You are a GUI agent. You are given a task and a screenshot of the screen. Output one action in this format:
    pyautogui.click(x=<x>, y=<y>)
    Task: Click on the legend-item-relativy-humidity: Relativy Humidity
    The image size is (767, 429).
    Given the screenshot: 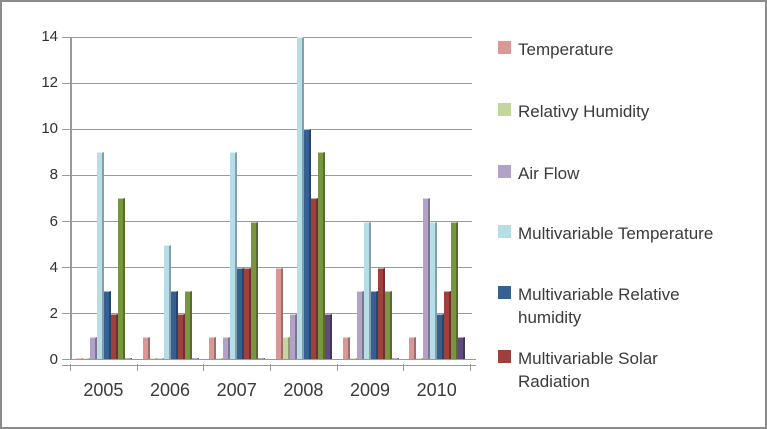 What is the action you would take?
    pyautogui.click(x=573, y=111)
    